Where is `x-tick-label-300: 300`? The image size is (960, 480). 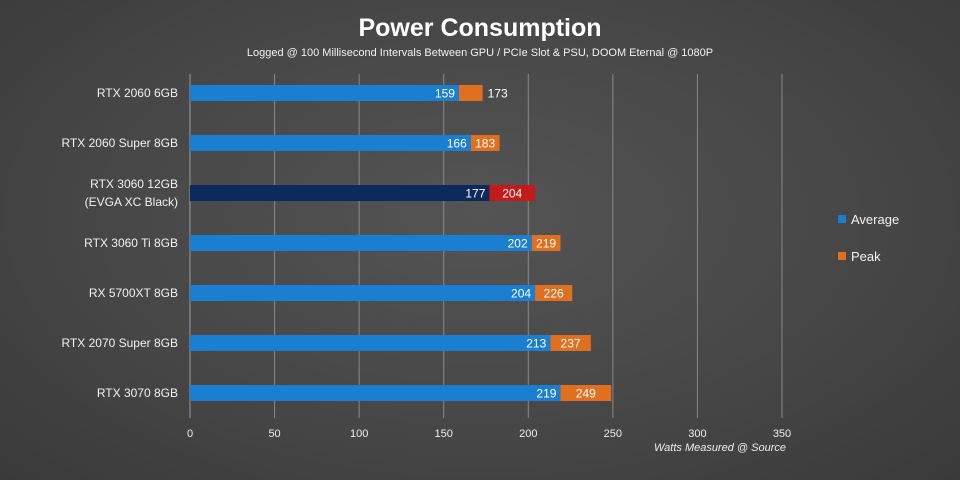
x-tick-label-300: 300 is located at coordinates (697, 434).